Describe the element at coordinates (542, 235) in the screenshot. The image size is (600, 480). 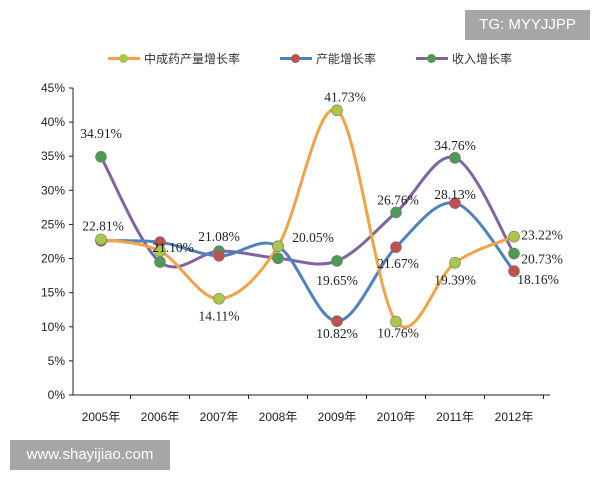
I see `data-label: 23.22%` at that location.